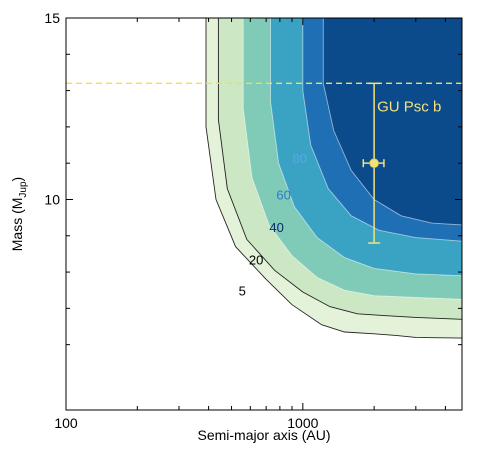 Image resolution: width=480 pixels, height=450 pixels. What do you see at coordinates (409, 106) in the screenshot?
I see `planet-label: GU Psc b` at bounding box center [409, 106].